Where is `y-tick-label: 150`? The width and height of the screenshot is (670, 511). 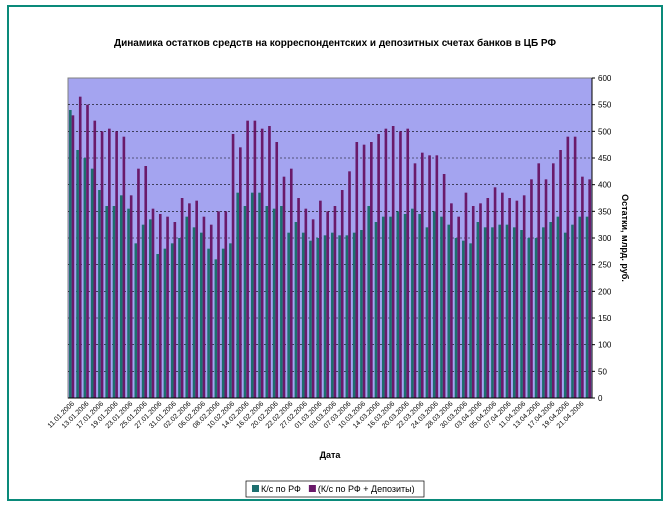 y-tick-label: 150 is located at coordinates (605, 318).